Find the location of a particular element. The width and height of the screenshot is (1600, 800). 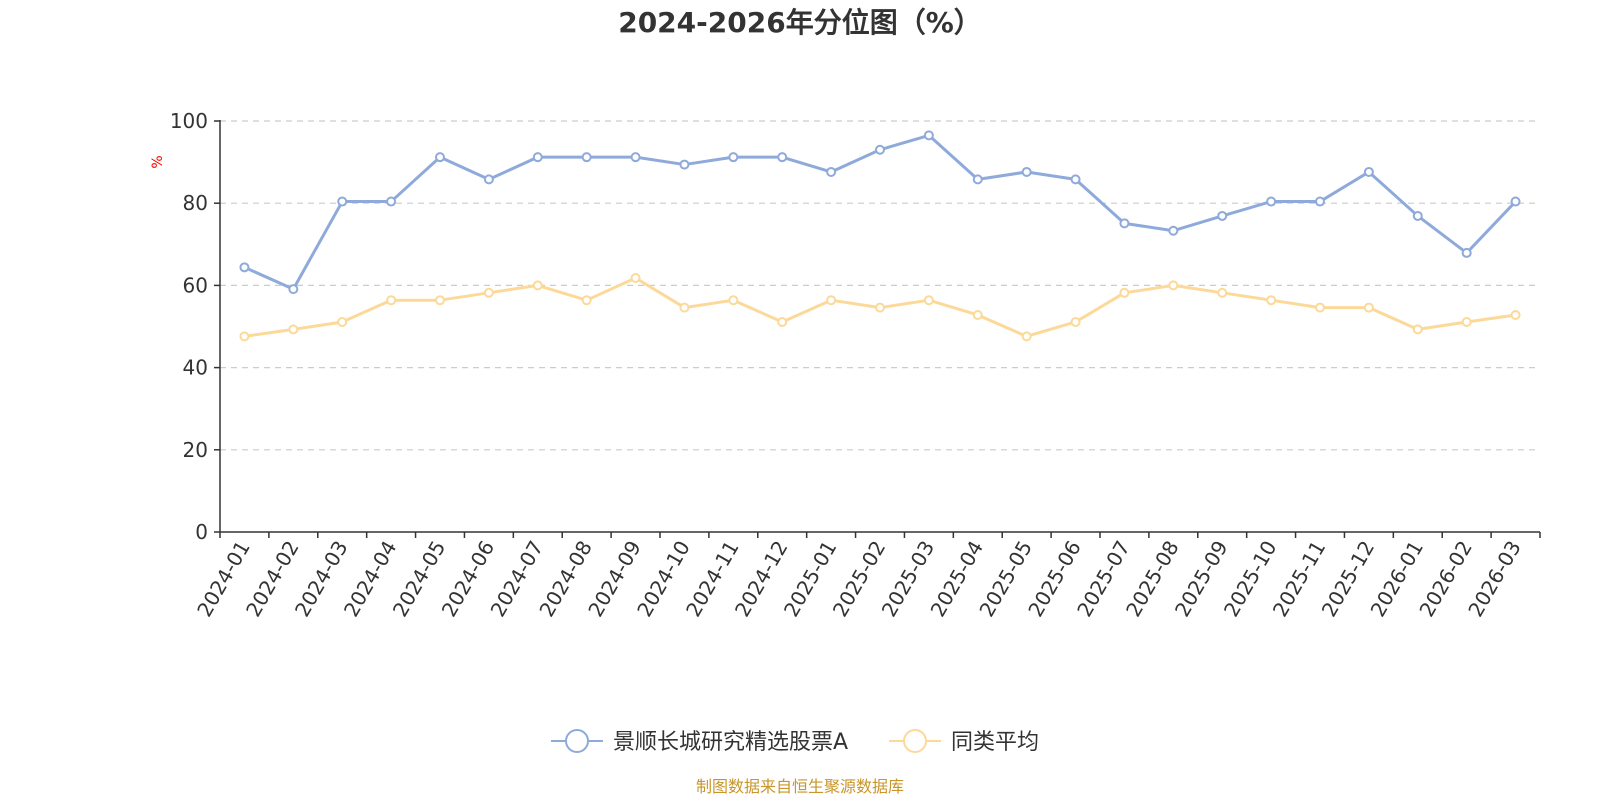

legend-item-2: 同类平均 is located at coordinates (964, 742).